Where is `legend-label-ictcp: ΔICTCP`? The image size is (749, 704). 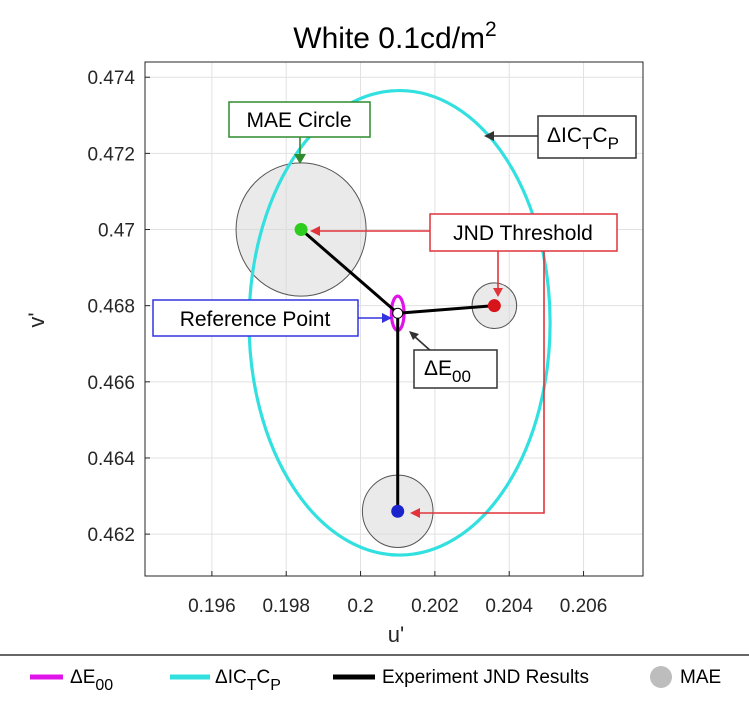 legend-label-ictcp: ΔICTCP is located at coordinates (248, 680).